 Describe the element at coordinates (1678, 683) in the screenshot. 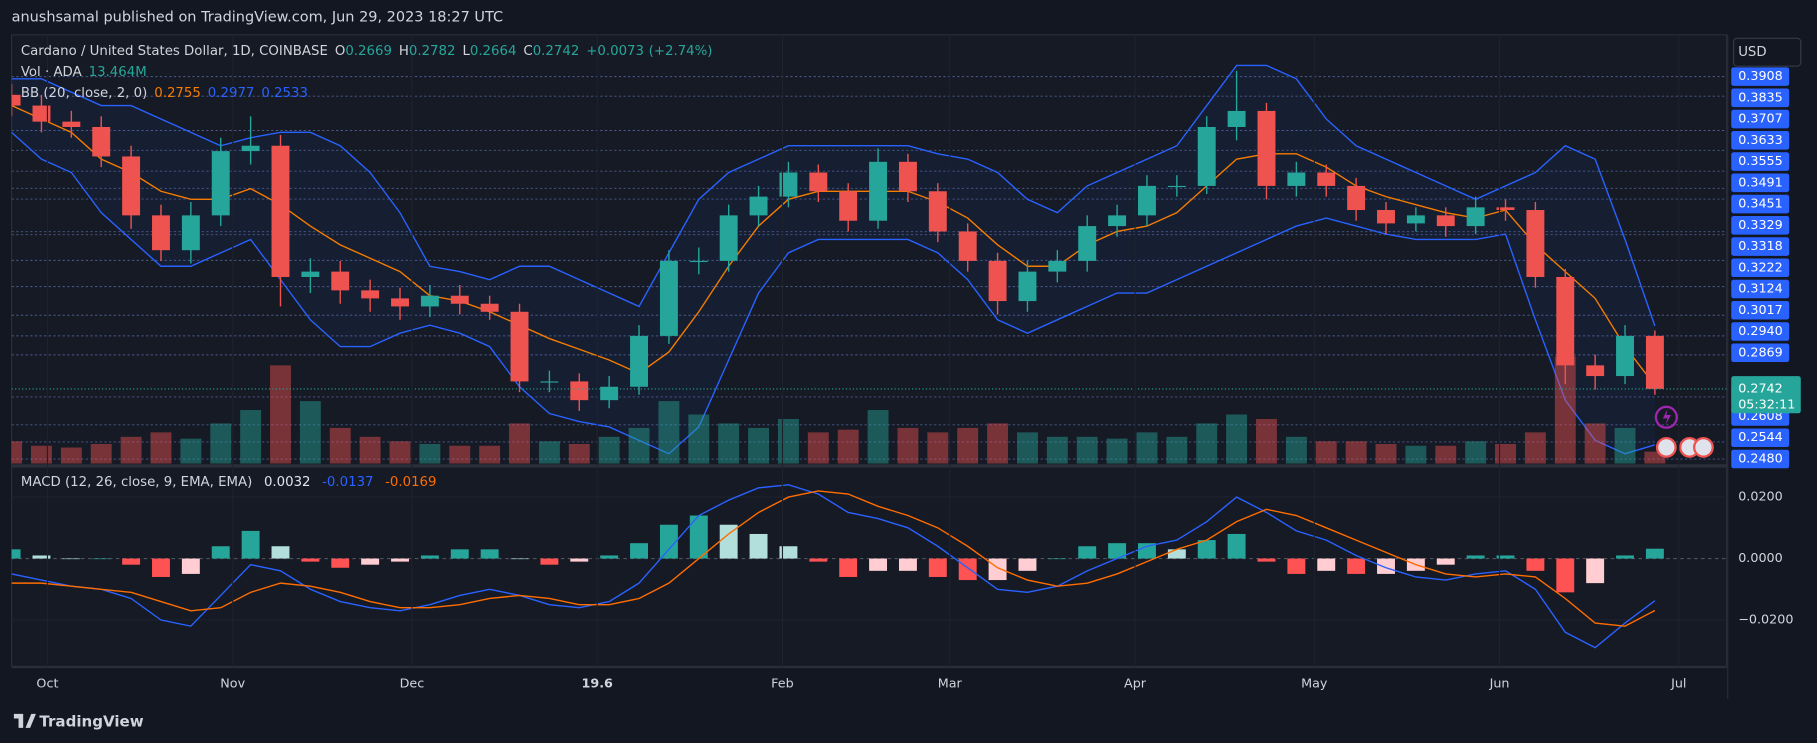

I see `x-tick-label: Jul` at that location.